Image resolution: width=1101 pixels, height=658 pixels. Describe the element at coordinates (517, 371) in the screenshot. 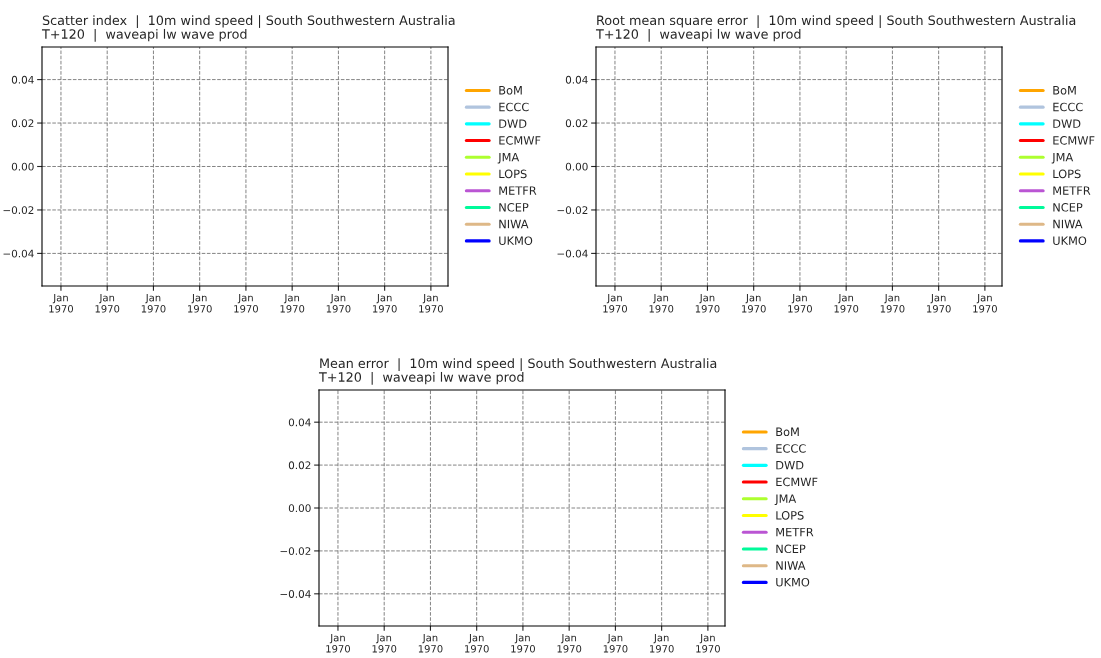

I see `chart-title: Mean error | 10m wind speed | South Southwestern Australia T+120 | waveapi lw wave prod` at that location.